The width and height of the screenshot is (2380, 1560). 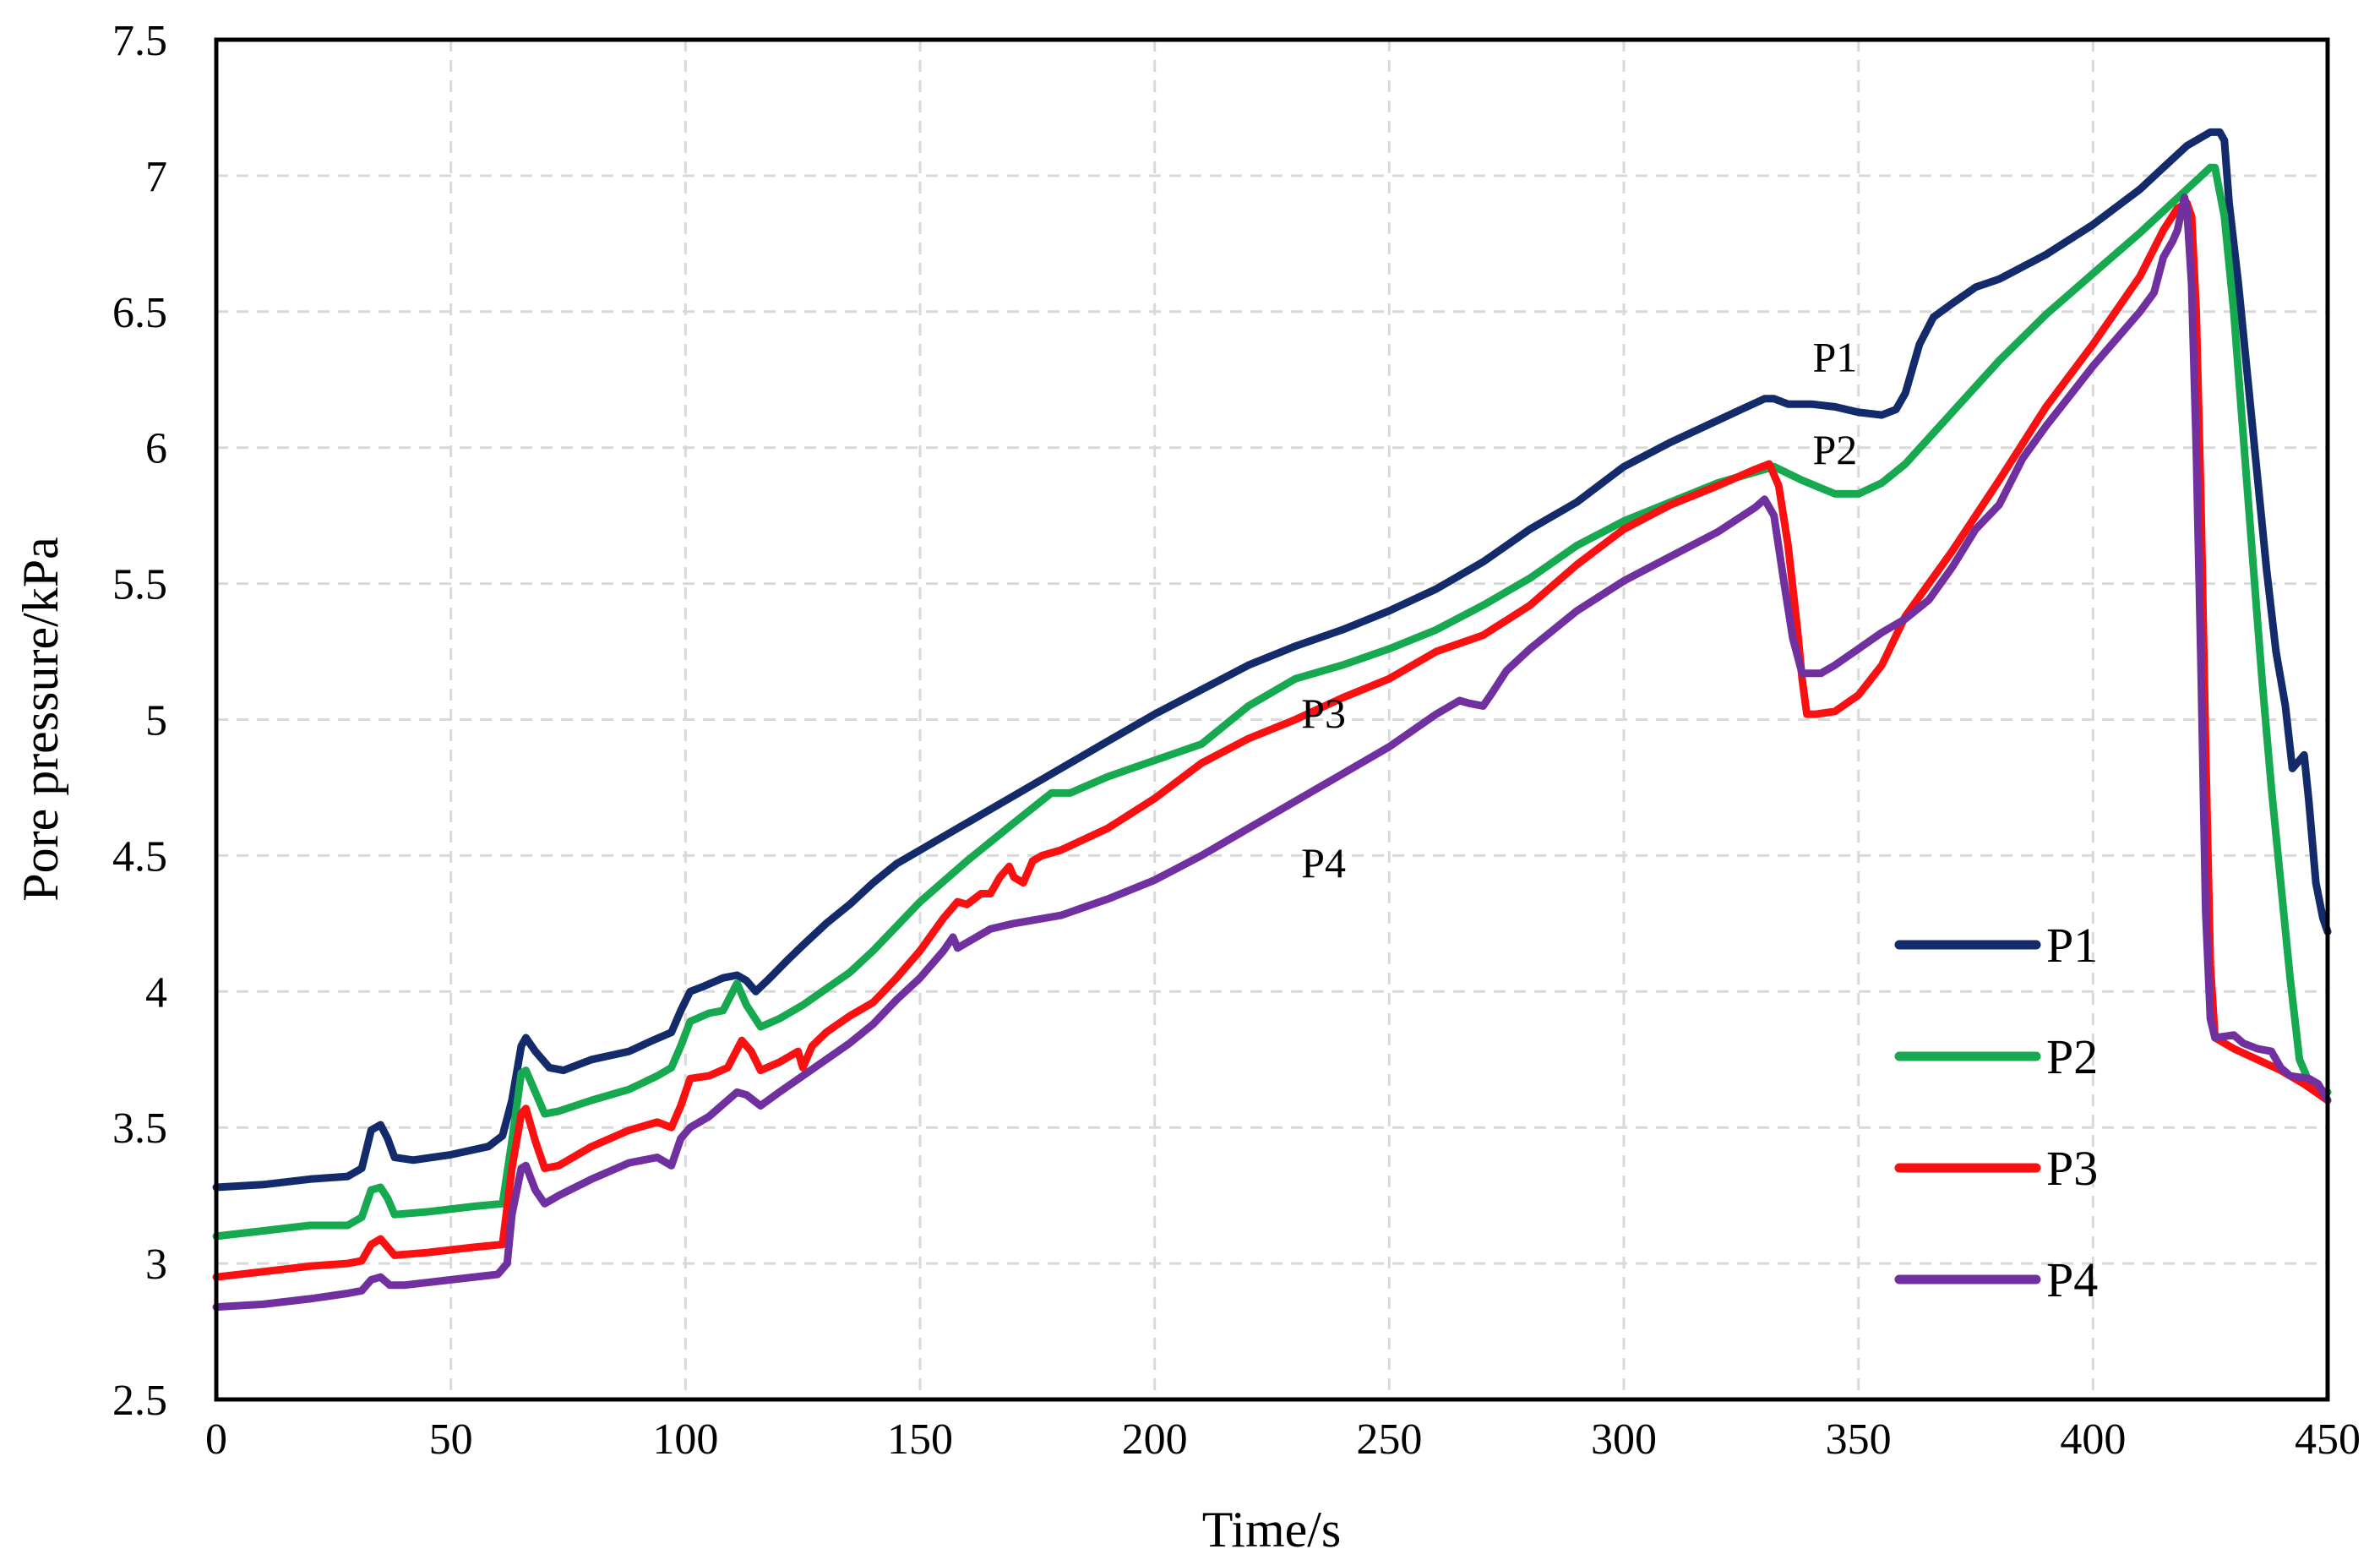 What do you see at coordinates (40, 719) in the screenshot?
I see `y-axis-title: Pore pressure/kPa` at bounding box center [40, 719].